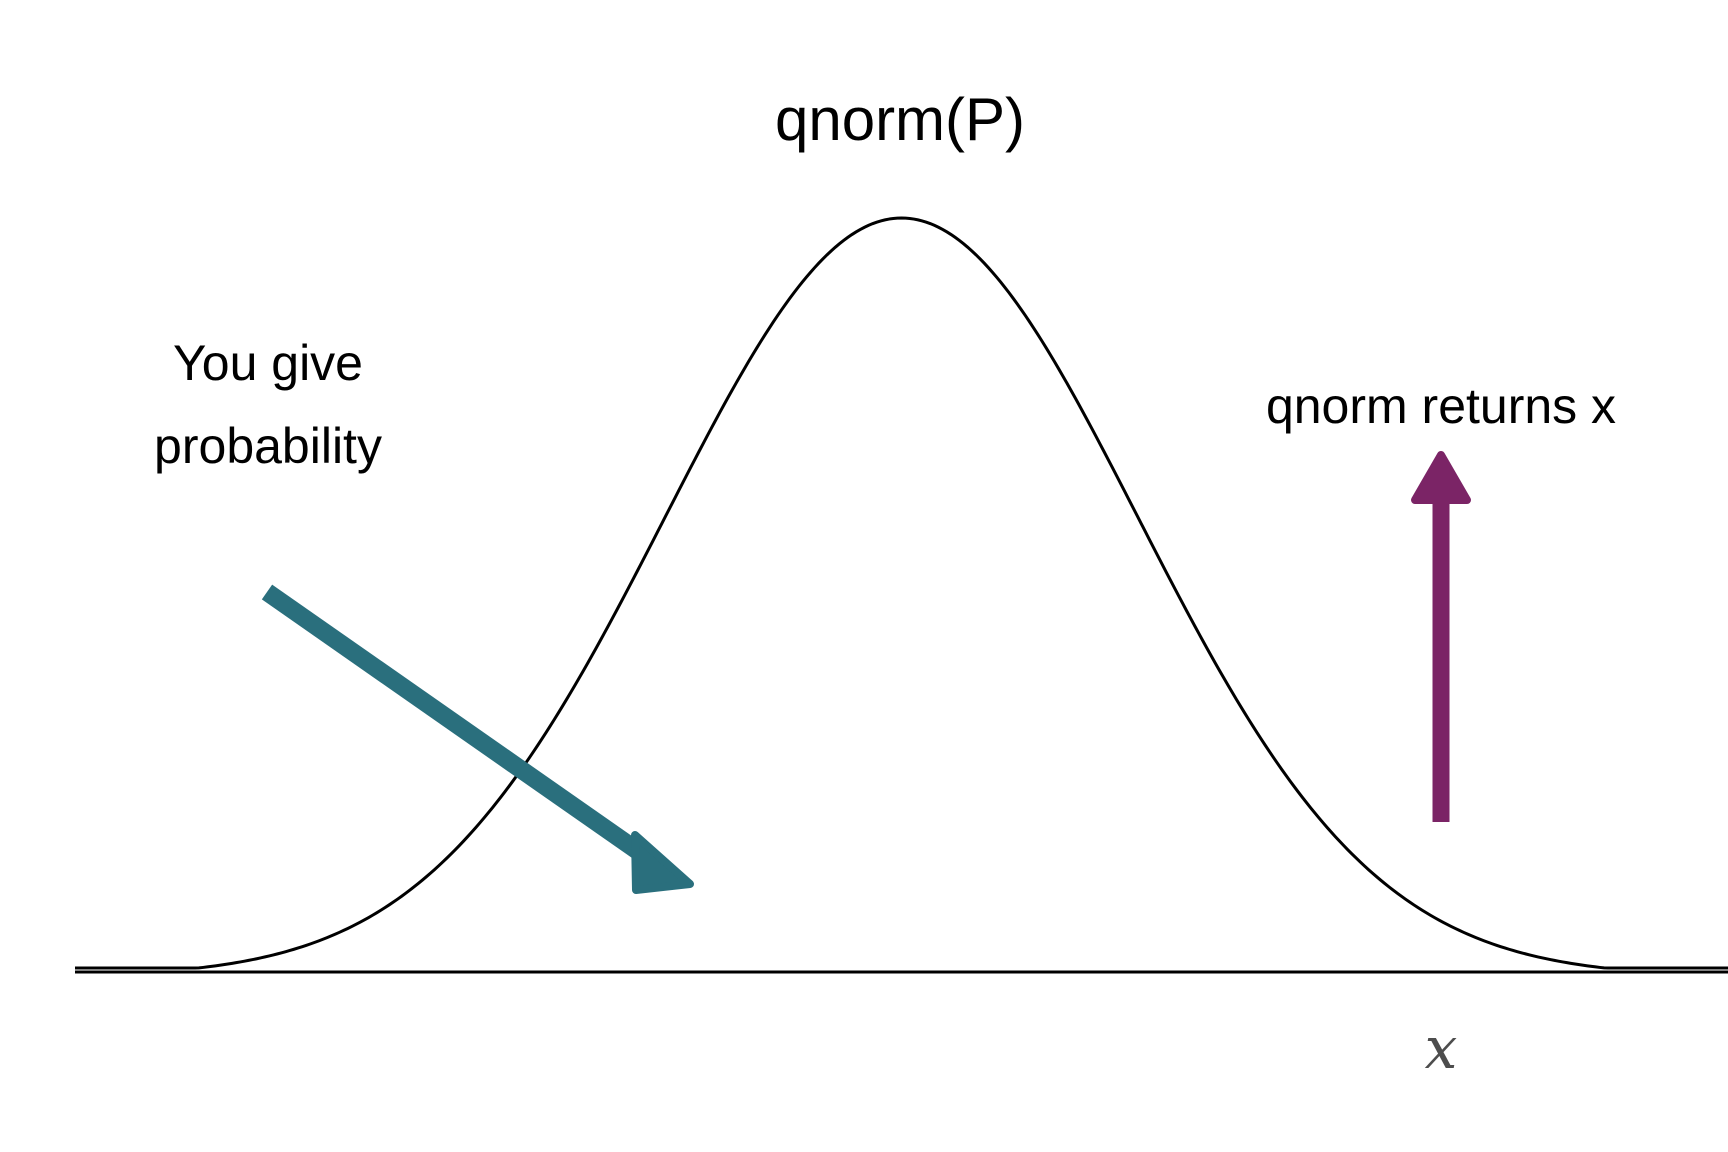  Describe the element at coordinates (268, 446) in the screenshot. I see `input-annotation-line-2: probability` at that location.